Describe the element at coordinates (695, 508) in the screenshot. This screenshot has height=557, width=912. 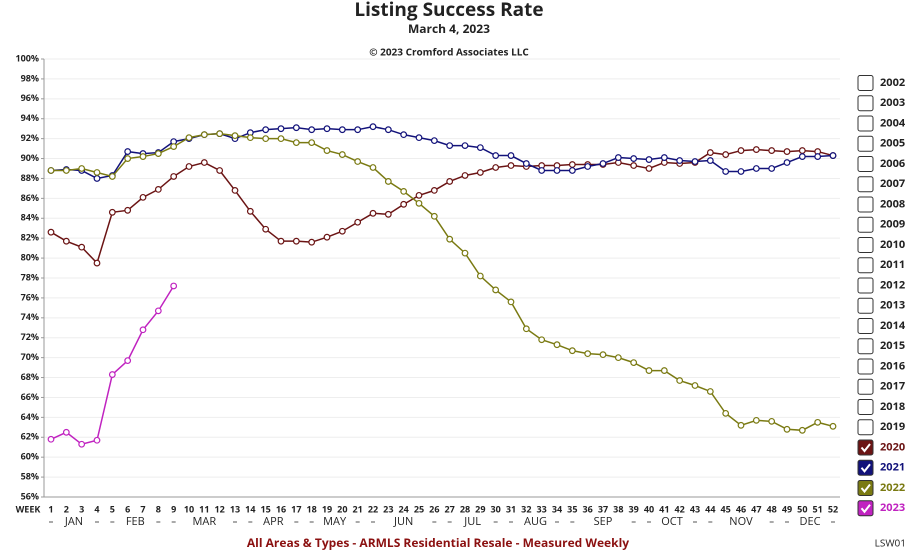
I see `x-tick-label: 43` at that location.